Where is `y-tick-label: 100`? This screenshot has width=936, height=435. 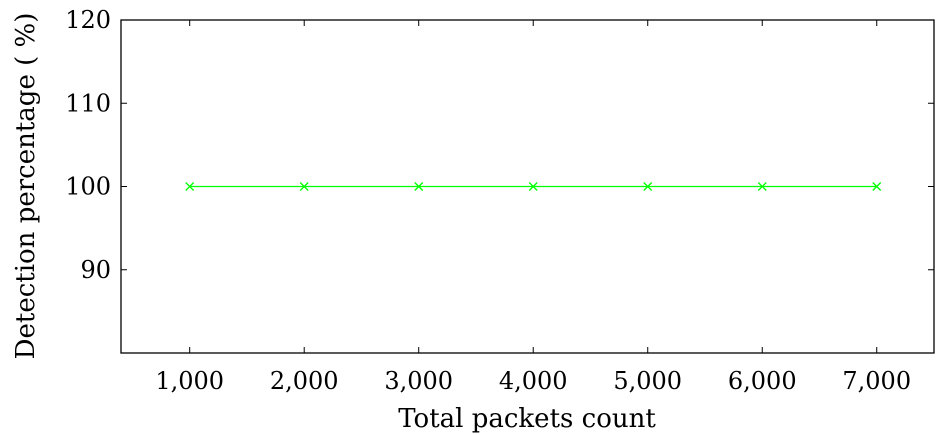 y-tick-label: 100 is located at coordinates (88, 187).